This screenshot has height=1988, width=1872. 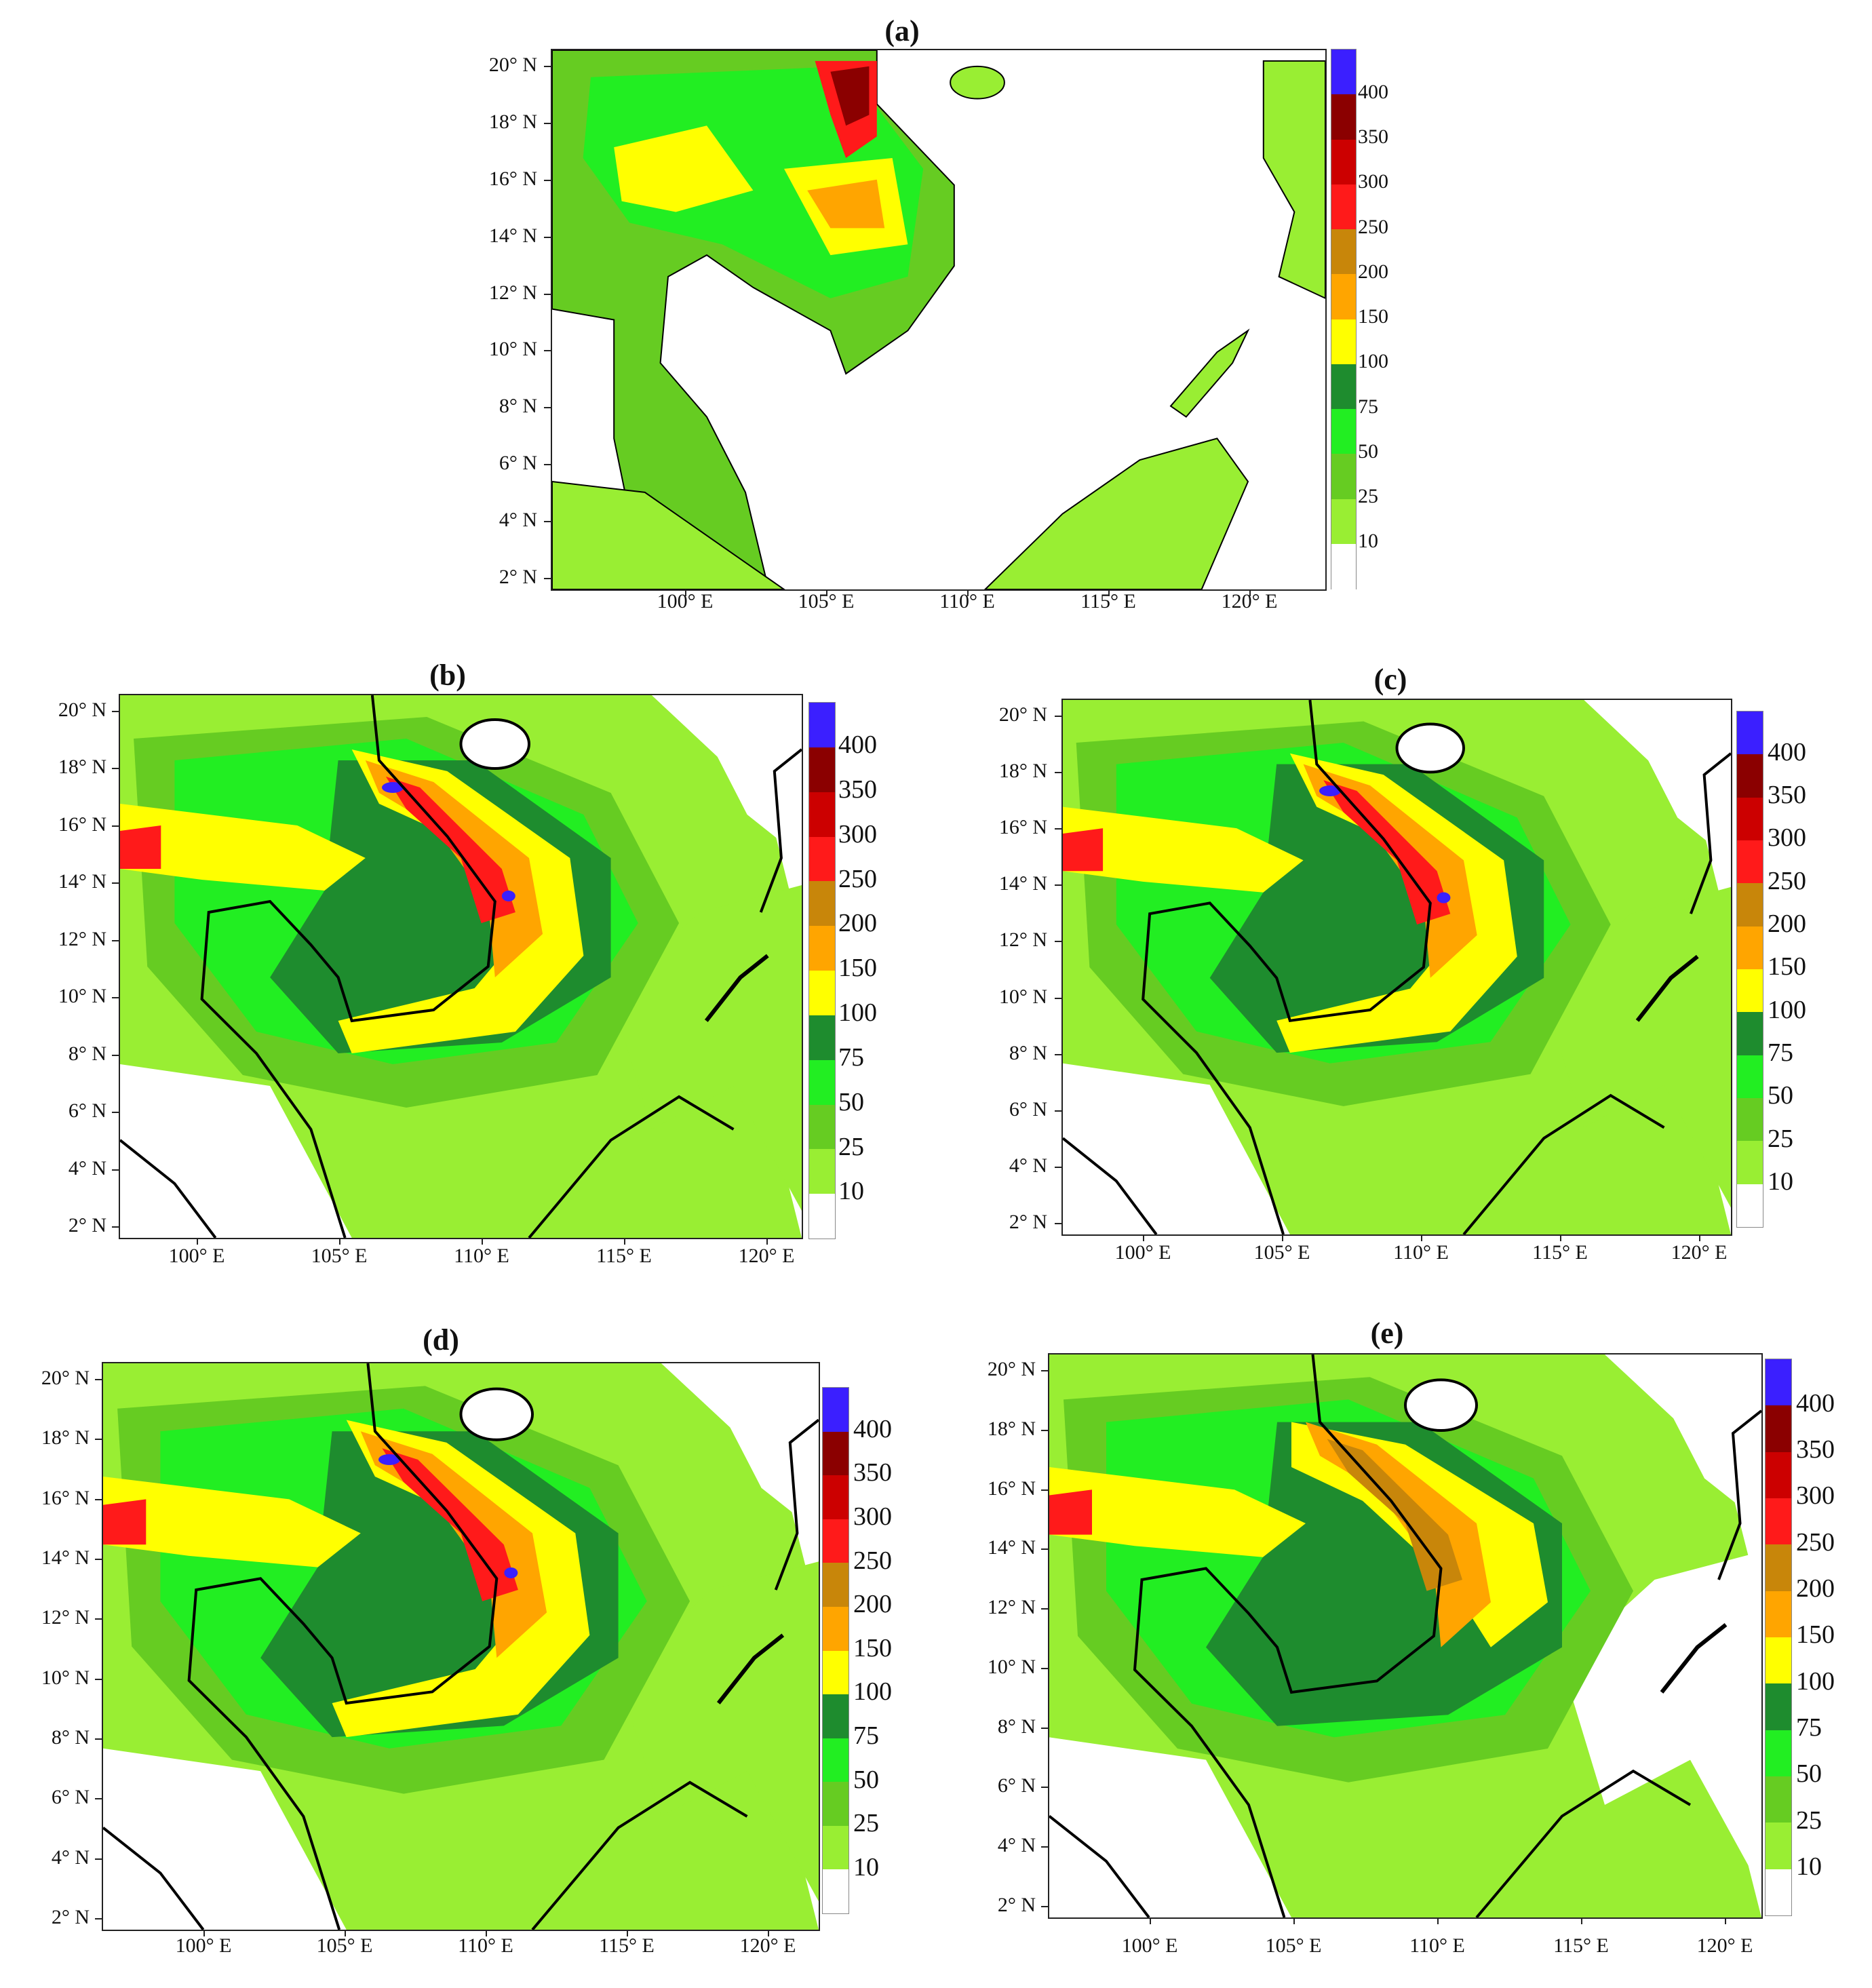 What do you see at coordinates (668, 534) in the screenshot?
I see `land-malay` at bounding box center [668, 534].